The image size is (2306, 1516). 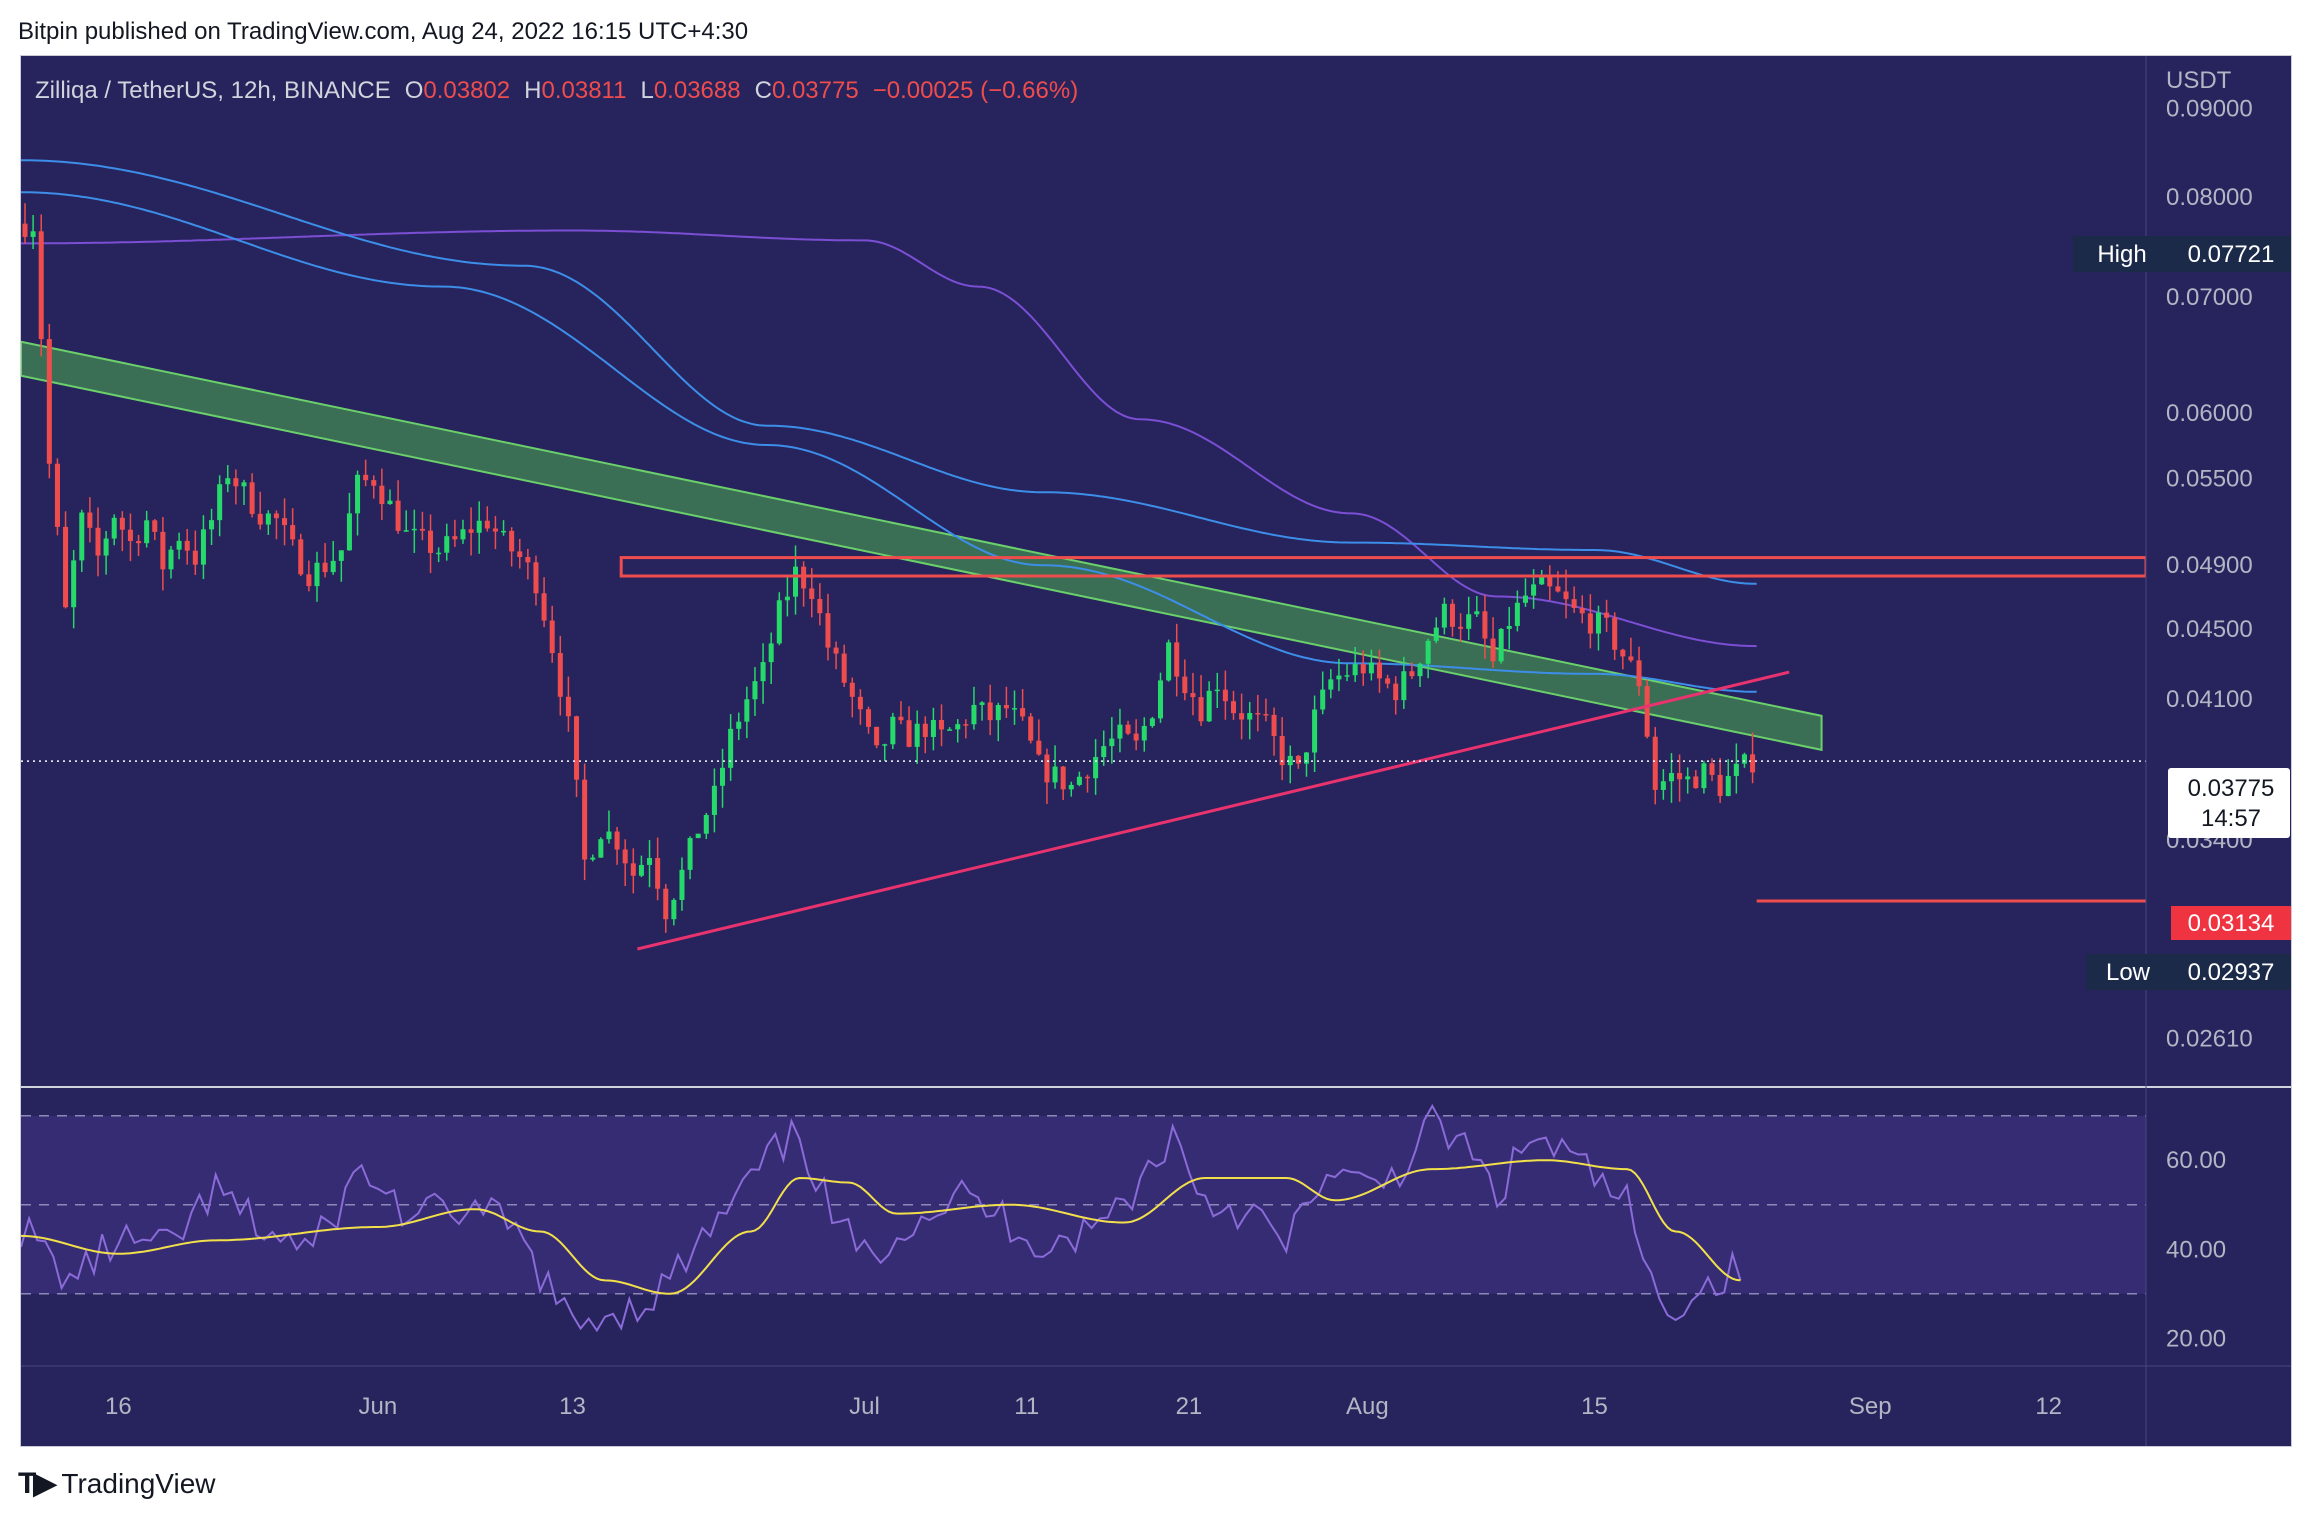 I want to click on time-tick-label: 15, so click(x=1594, y=1406).